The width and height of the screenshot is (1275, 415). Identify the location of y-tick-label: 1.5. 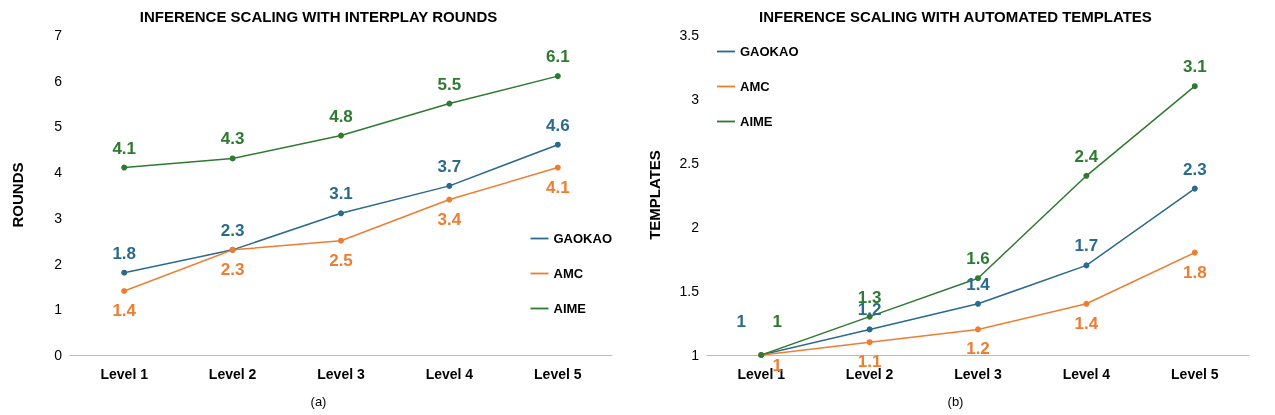
(689, 291).